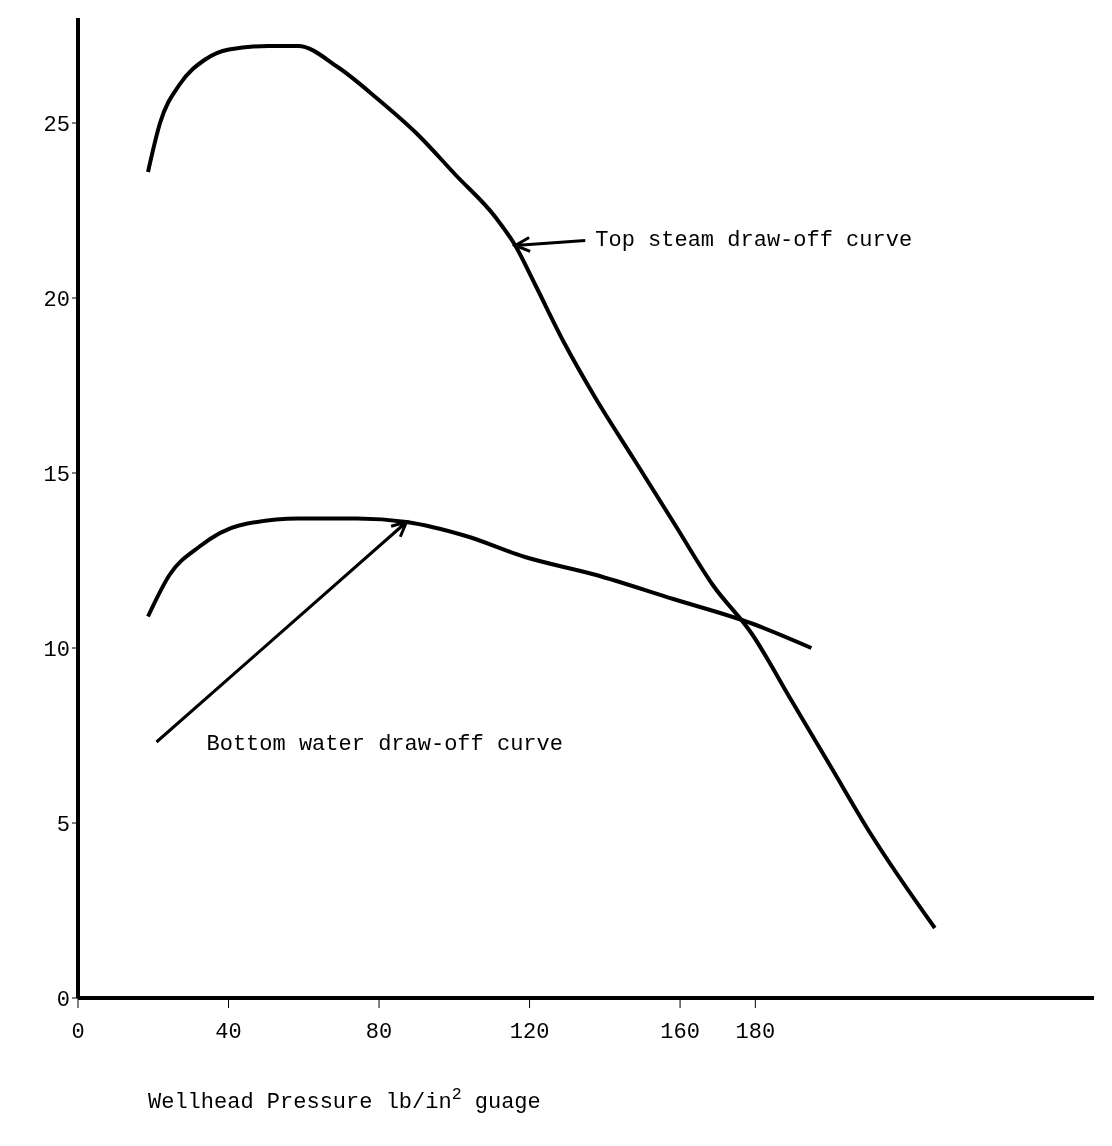 The height and width of the screenshot is (1146, 1112). Describe the element at coordinates (754, 240) in the screenshot. I see `annotation: Top steam draw-off curve` at that location.